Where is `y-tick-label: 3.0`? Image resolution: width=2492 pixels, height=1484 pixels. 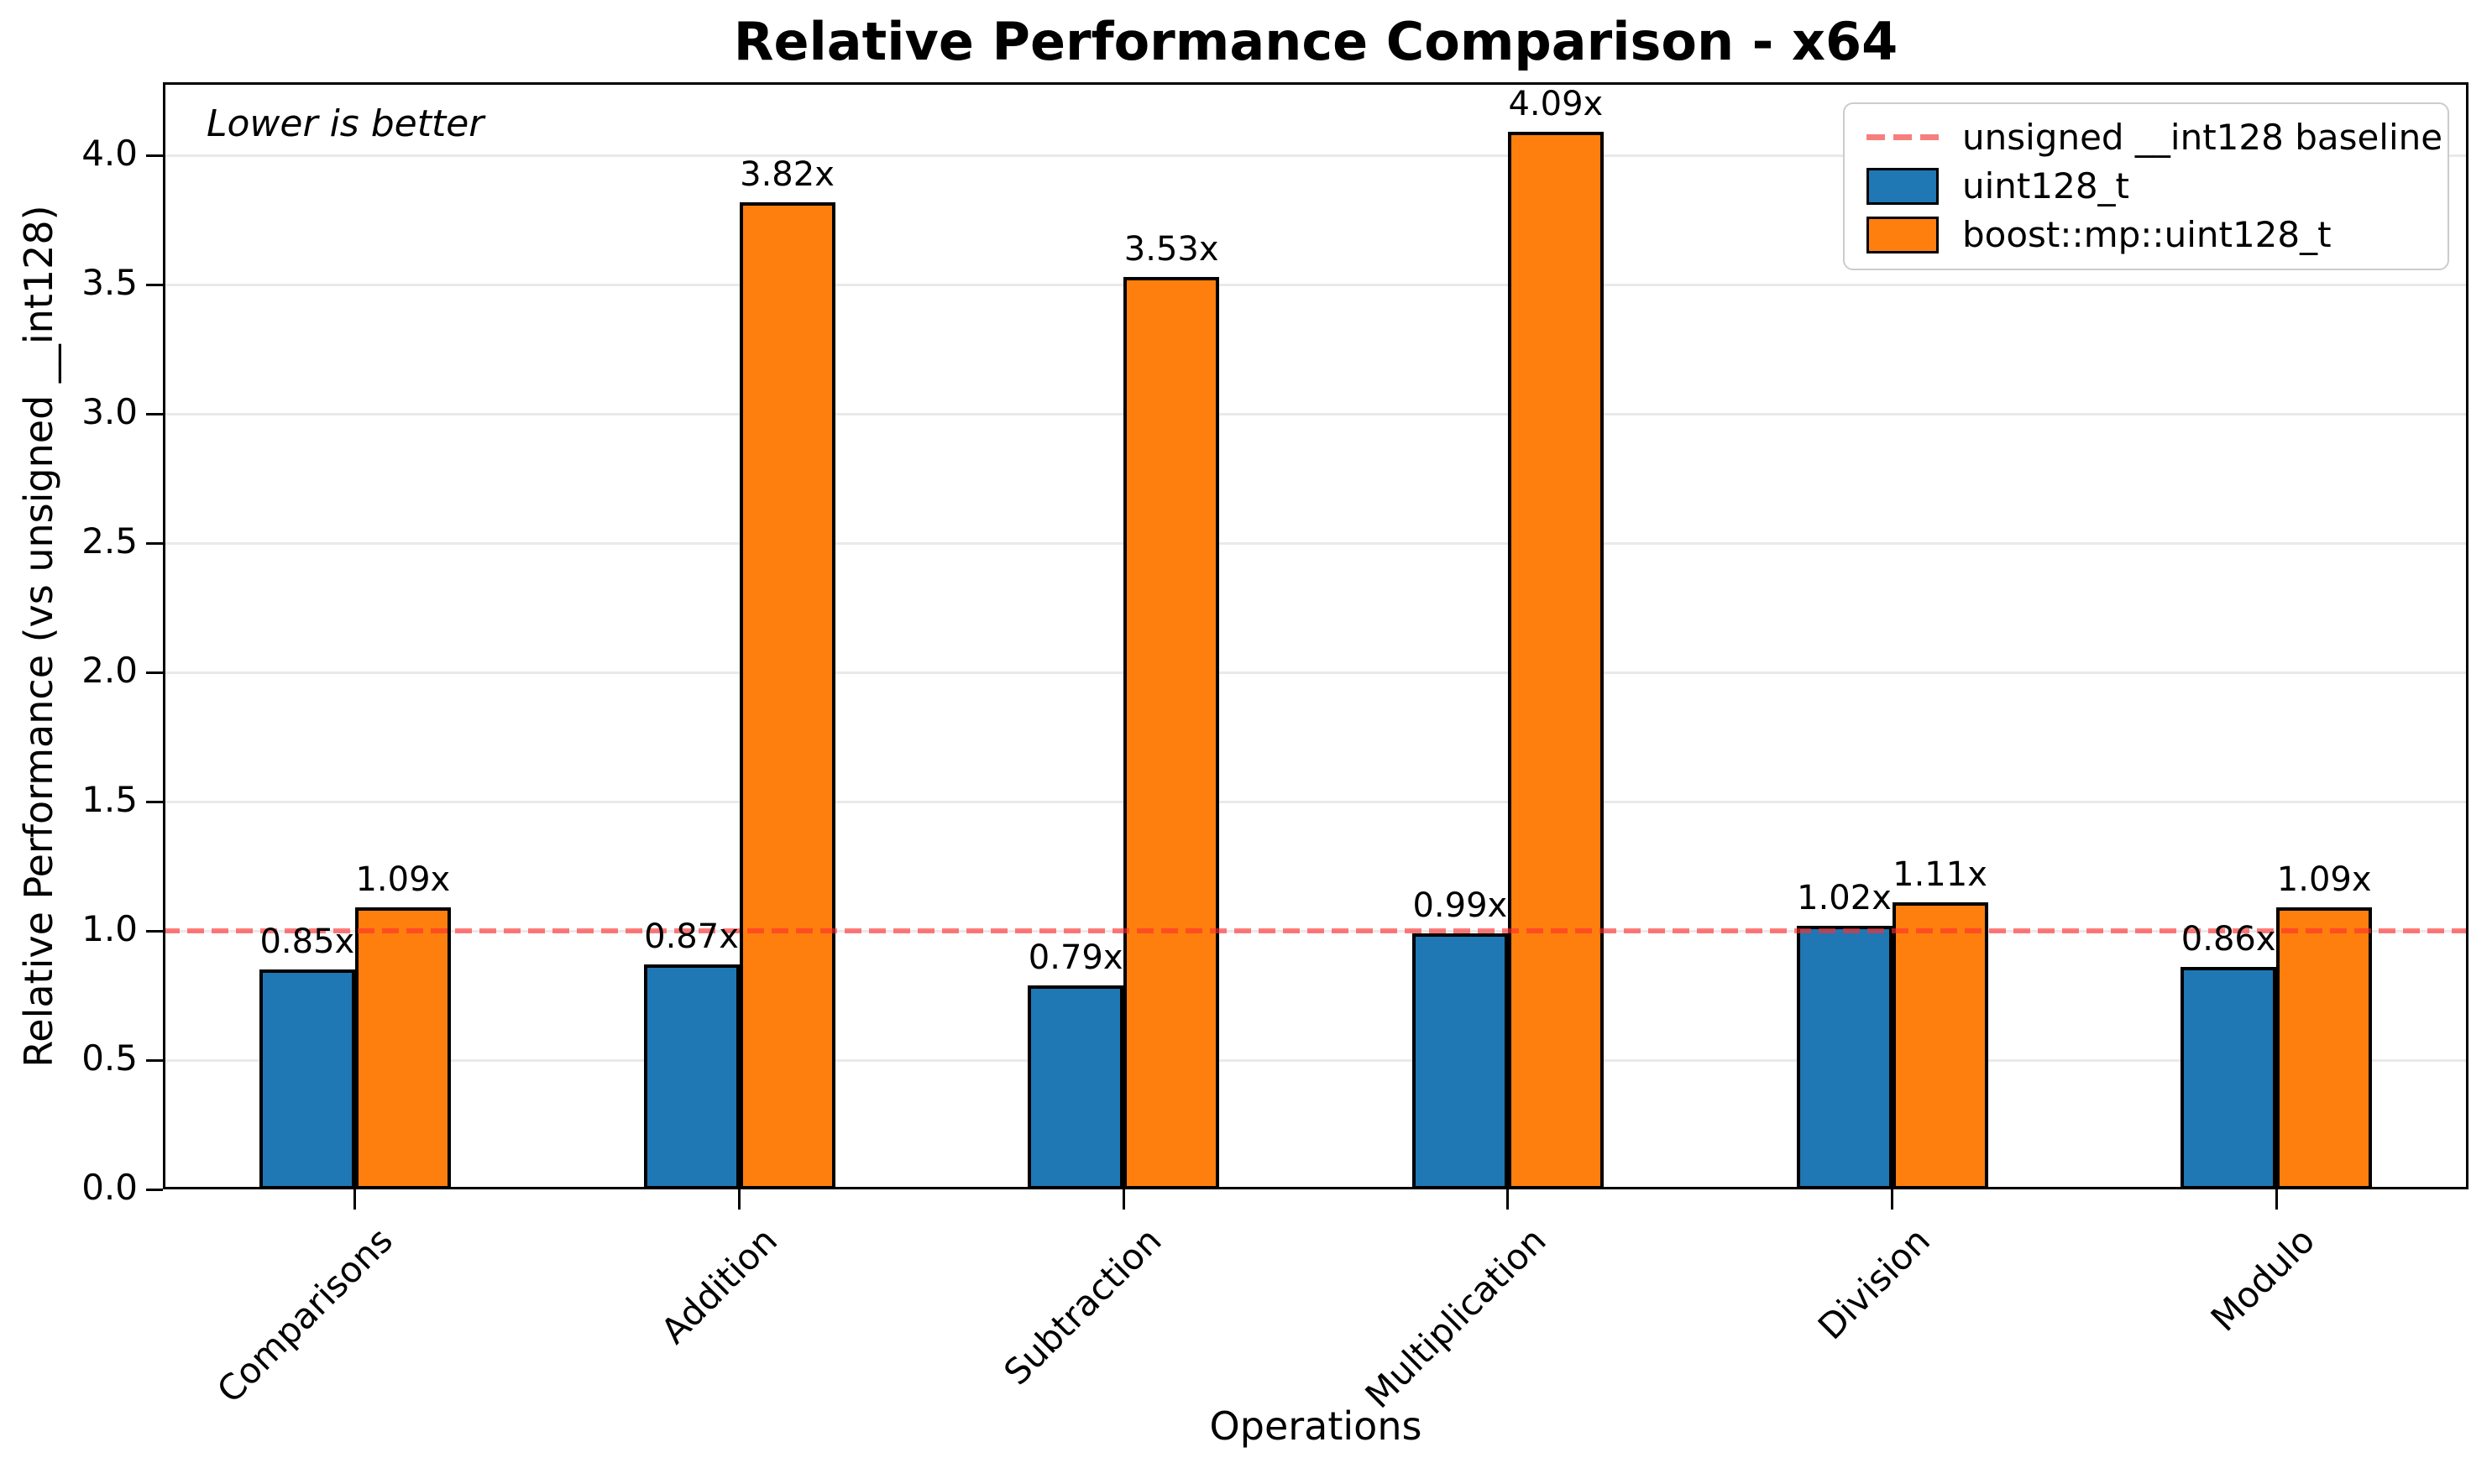
y-tick-label: 3.0 is located at coordinates (110, 412).